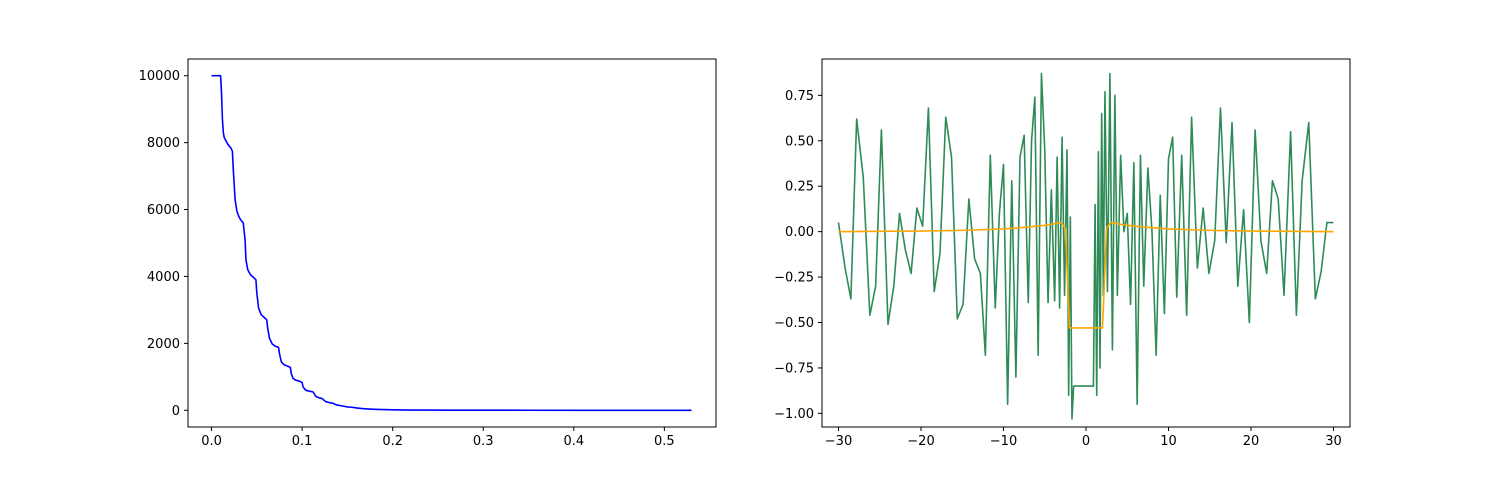  What do you see at coordinates (1333, 441) in the screenshot?
I see `right-x-tick-label-6: 30` at bounding box center [1333, 441].